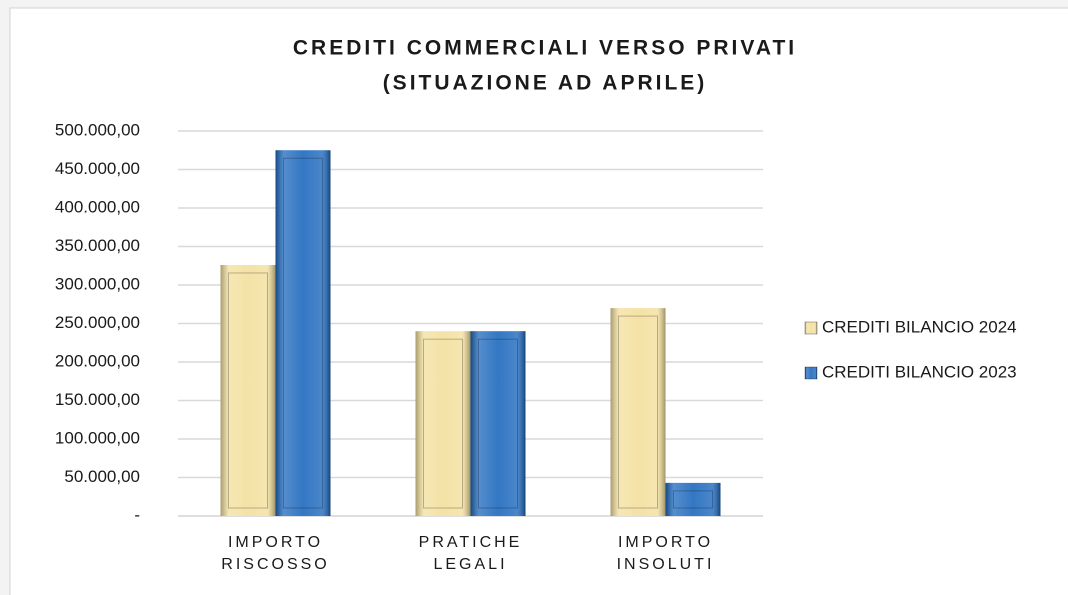 Image resolution: width=1068 pixels, height=595 pixels. What do you see at coordinates (545, 48) in the screenshot?
I see `chart-title: CREDITI COMMERCIALI VERSO PRIVATI` at bounding box center [545, 48].